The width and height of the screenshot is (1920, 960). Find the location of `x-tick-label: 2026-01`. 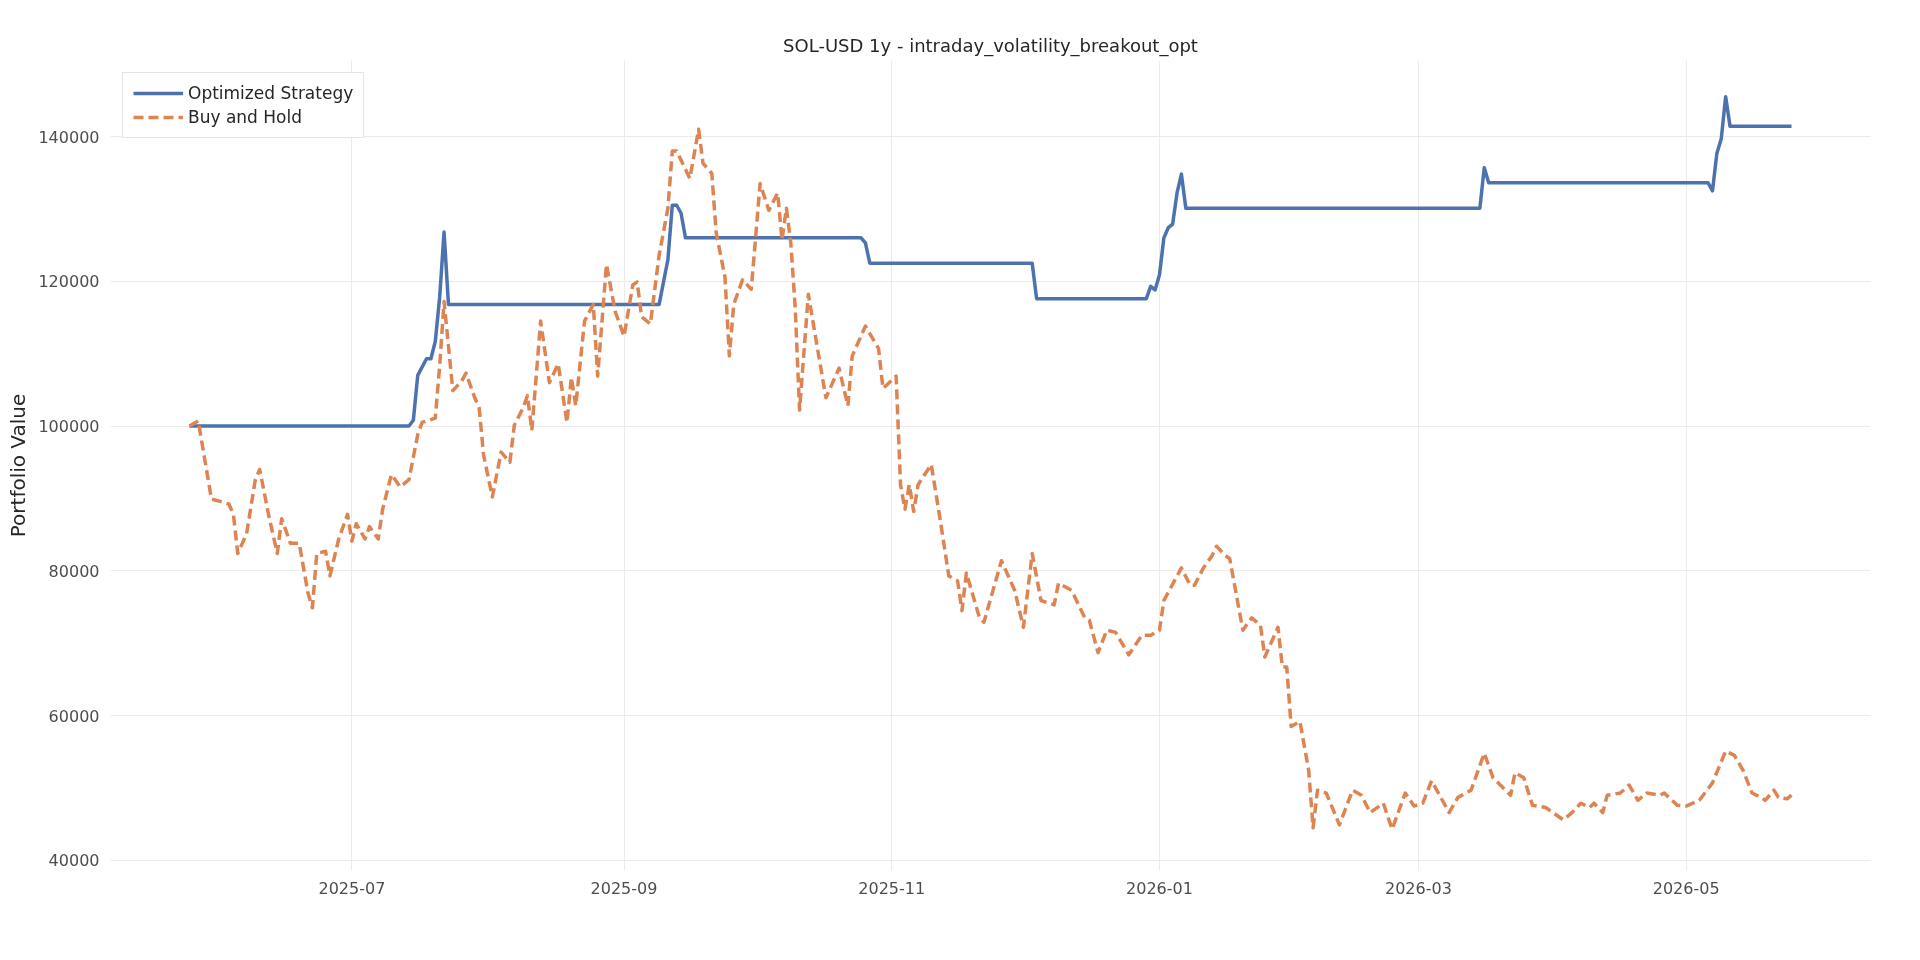

x-tick-label: 2026-01 is located at coordinates (1159, 888).